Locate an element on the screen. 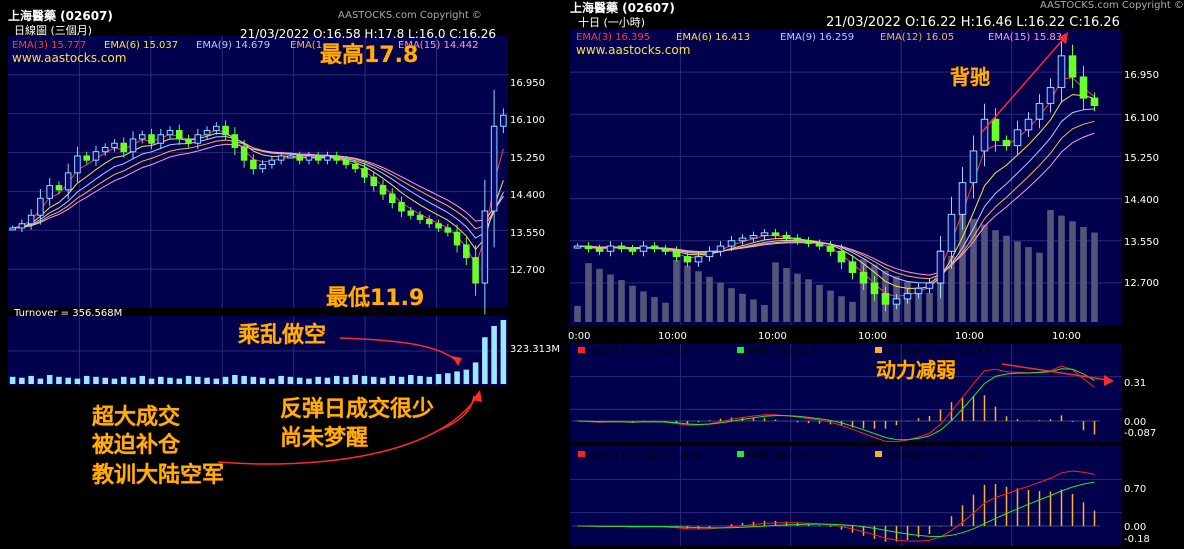  left-ema-3: EMA(3) 15.777 is located at coordinates (49, 45).